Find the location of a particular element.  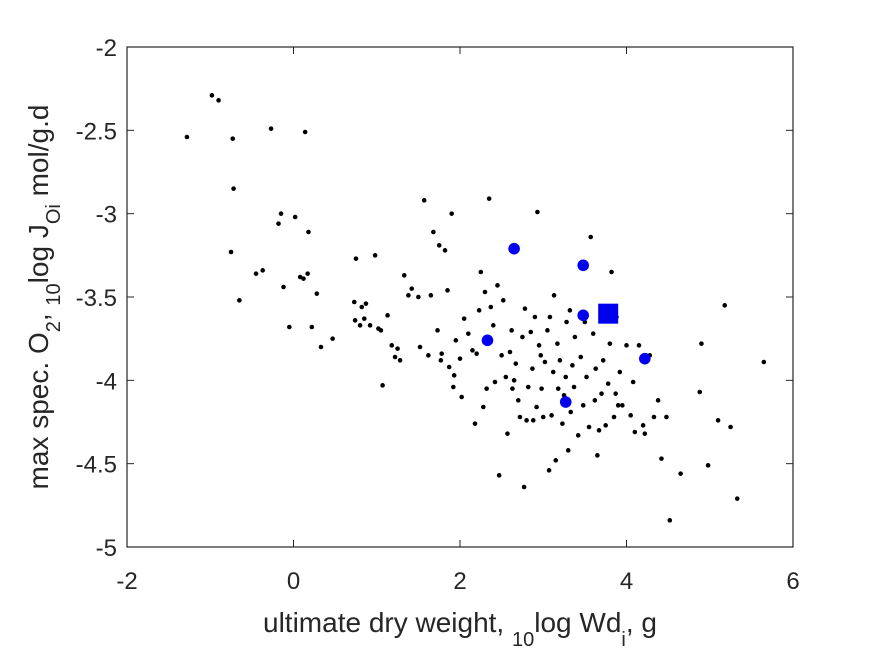

x-tick-label: -2 is located at coordinates (126, 581).